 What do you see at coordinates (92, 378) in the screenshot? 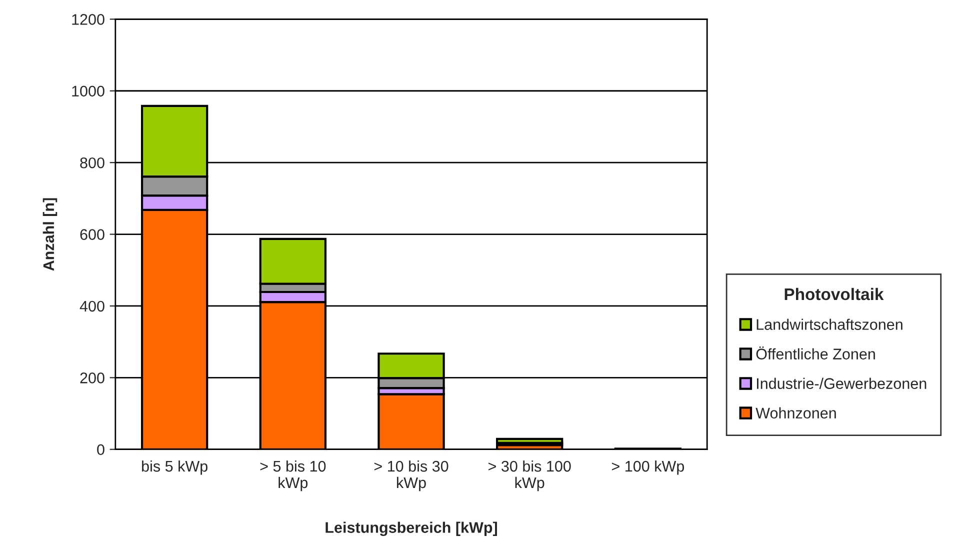
I see `y-tick-label: 200` at bounding box center [92, 378].